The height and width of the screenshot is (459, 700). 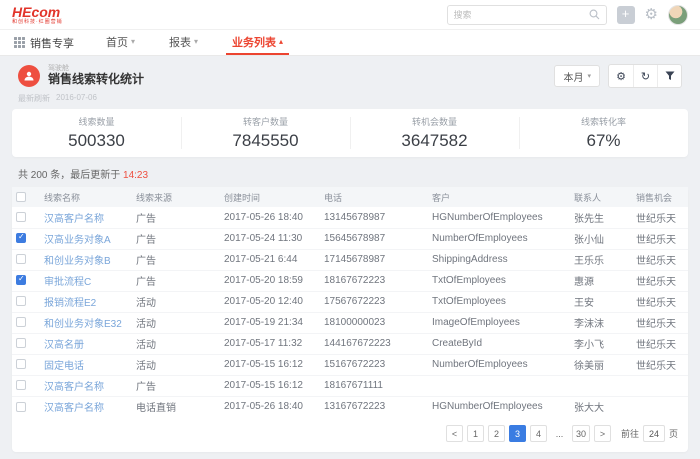 What do you see at coordinates (621, 76) in the screenshot?
I see `settings-gear-icon: ⚙` at bounding box center [621, 76].